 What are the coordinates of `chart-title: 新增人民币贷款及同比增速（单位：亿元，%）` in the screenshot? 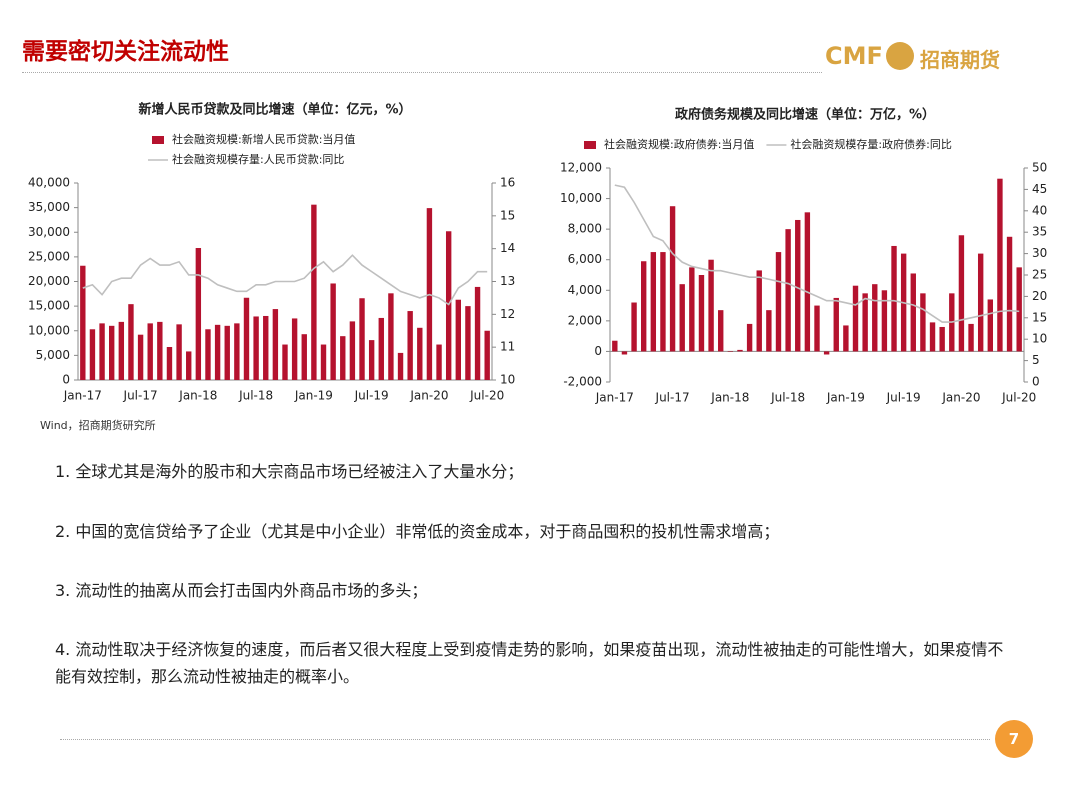 It's located at (274, 110).